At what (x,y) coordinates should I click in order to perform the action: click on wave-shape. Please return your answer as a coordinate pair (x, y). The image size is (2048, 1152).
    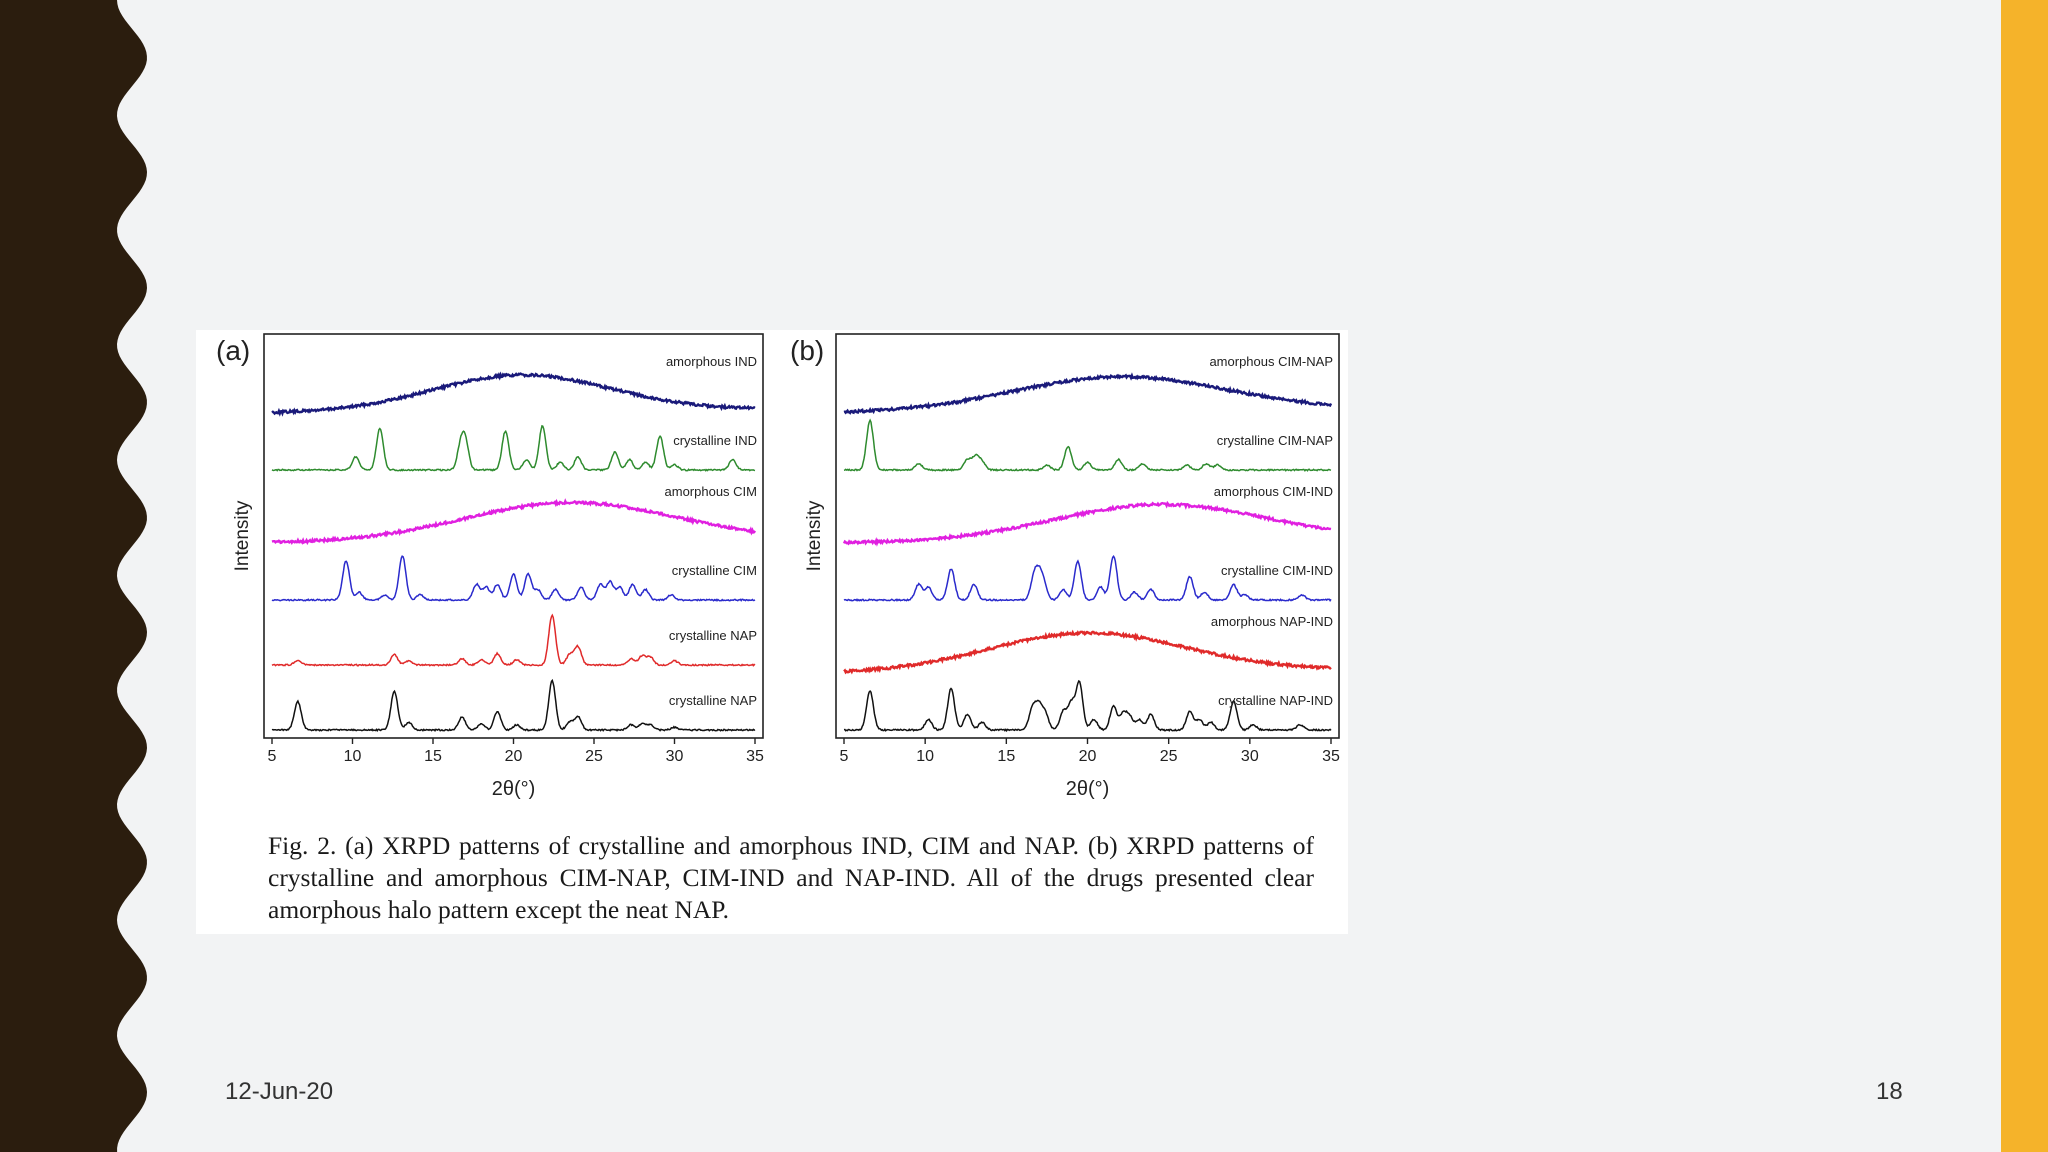
    Looking at the image, I should click on (73, 576).